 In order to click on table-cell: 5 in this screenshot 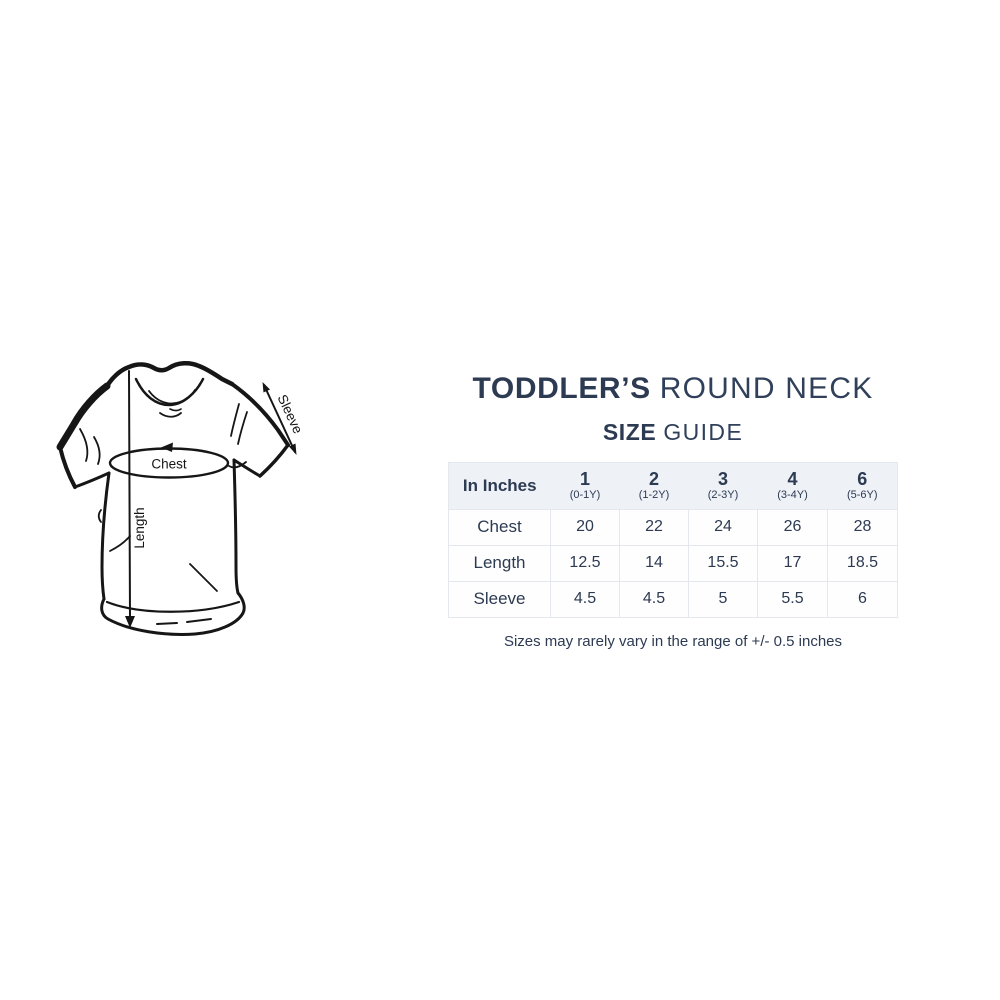, I will do `click(723, 599)`.